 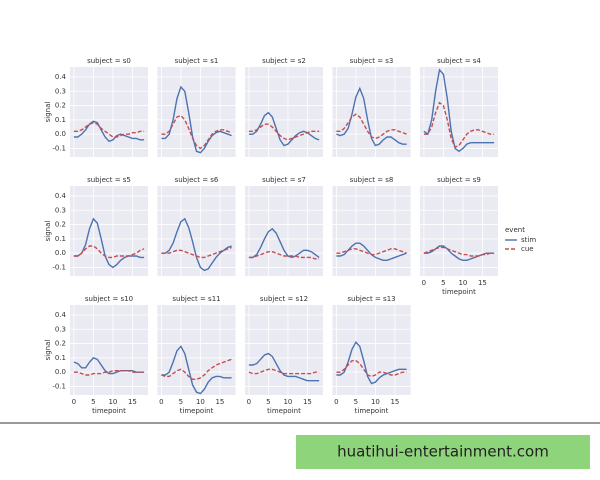 What do you see at coordinates (284, 61) in the screenshot?
I see `panel-title: subject = s2` at bounding box center [284, 61].